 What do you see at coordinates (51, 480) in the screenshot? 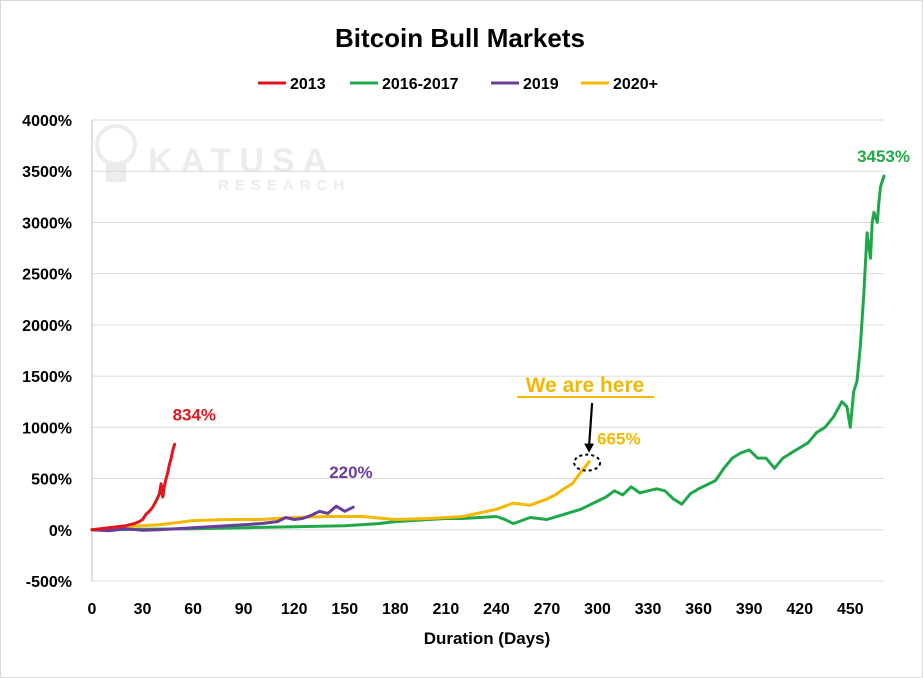
I see `y-tick-label: 500%` at bounding box center [51, 480].